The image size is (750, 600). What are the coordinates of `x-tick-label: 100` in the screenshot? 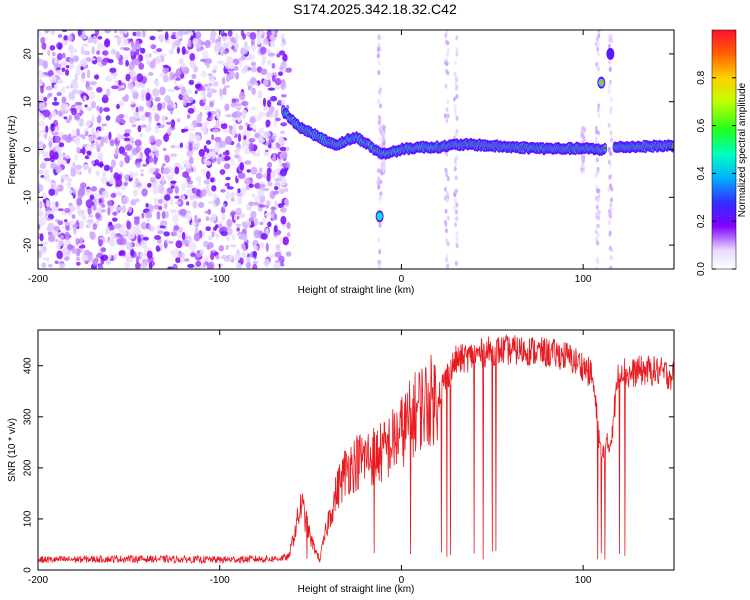 It's located at (583, 580).